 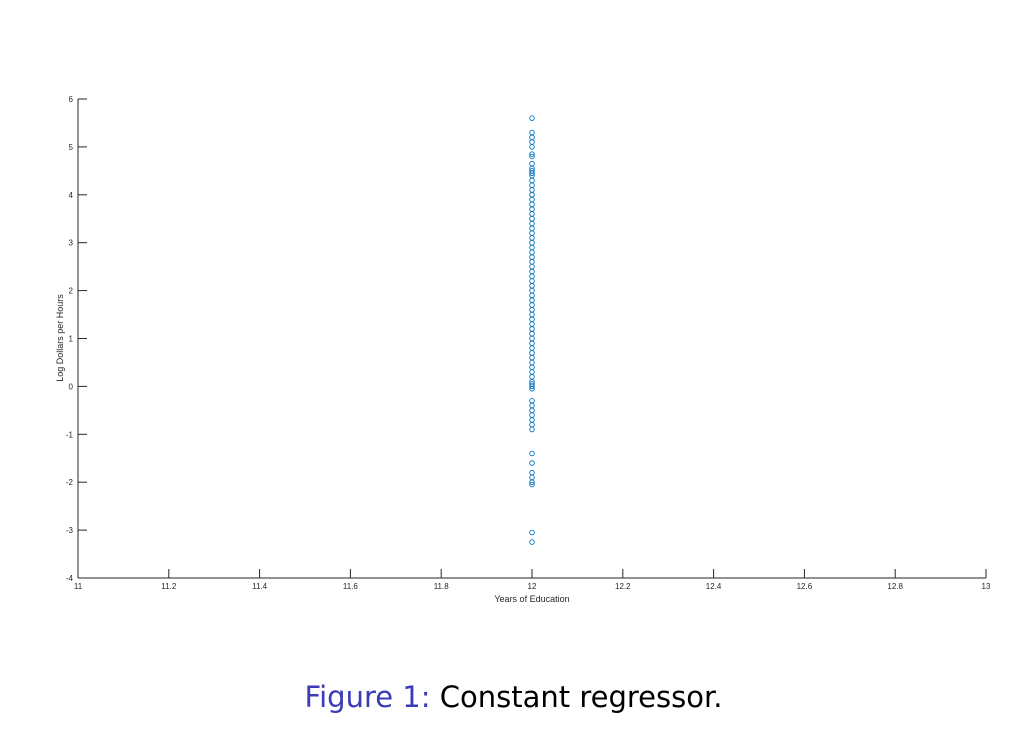 I want to click on y-tick-label: 0, so click(x=71, y=386).